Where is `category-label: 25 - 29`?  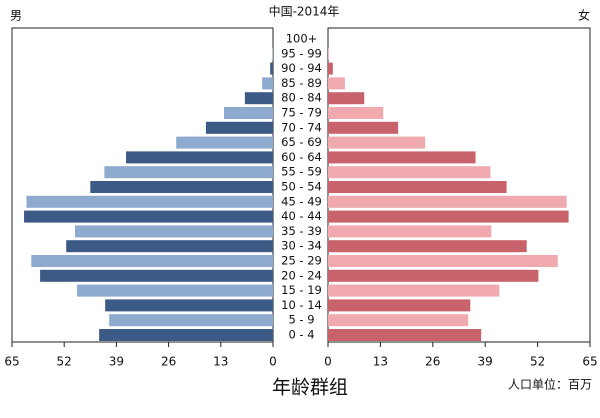 category-label: 25 - 29 is located at coordinates (301, 261).